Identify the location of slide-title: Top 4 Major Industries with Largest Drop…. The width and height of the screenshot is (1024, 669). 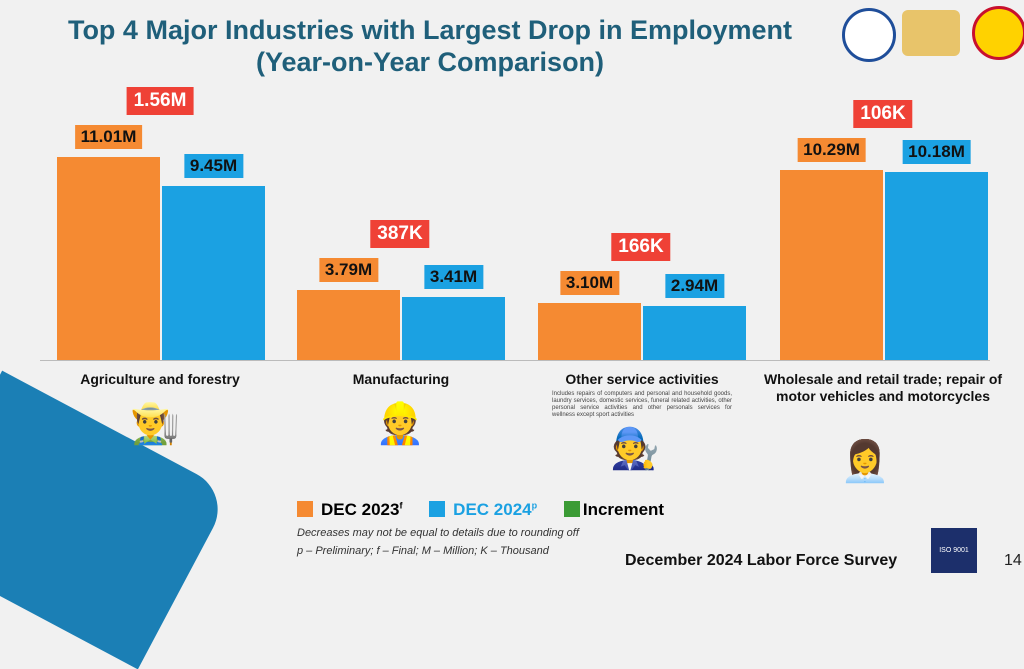
(430, 46).